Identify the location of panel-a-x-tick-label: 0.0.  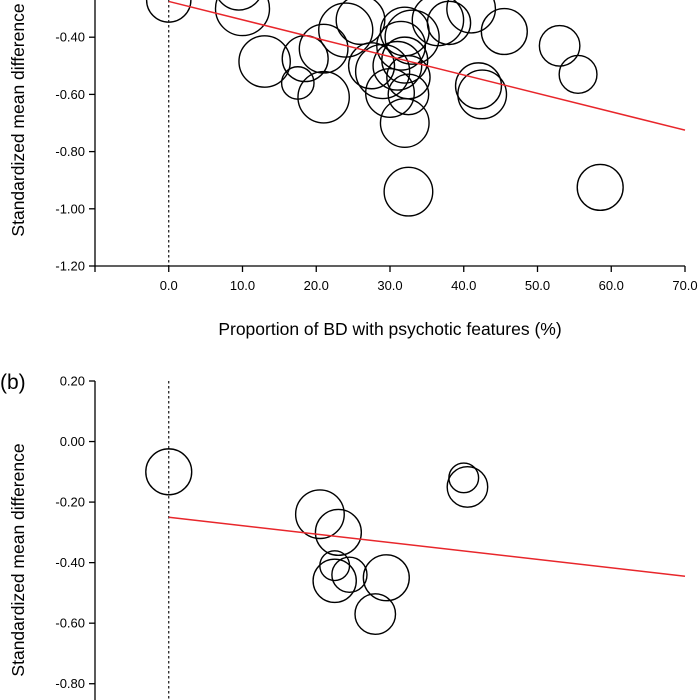
(169, 285).